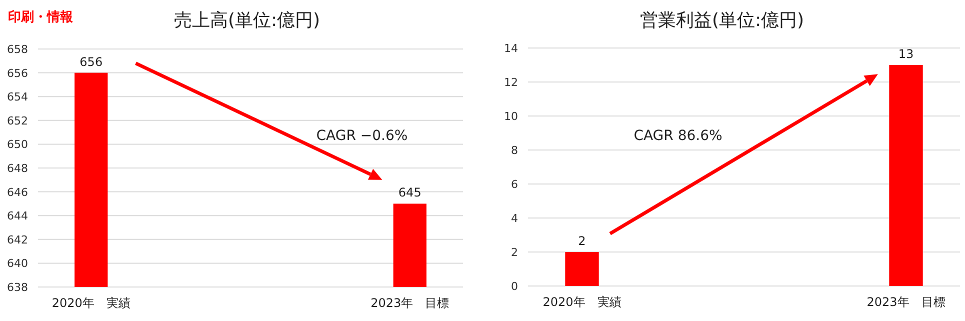 This screenshot has width=965, height=321. I want to click on annotation: CAGR 86.6%, so click(678, 136).